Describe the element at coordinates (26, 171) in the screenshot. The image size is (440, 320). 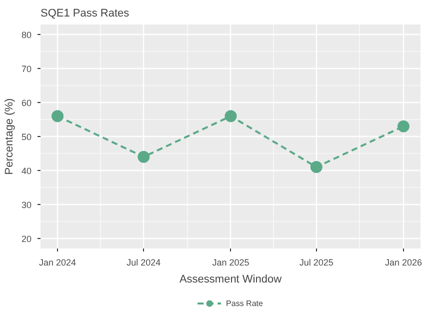
I see `y-tick-label: 40` at that location.